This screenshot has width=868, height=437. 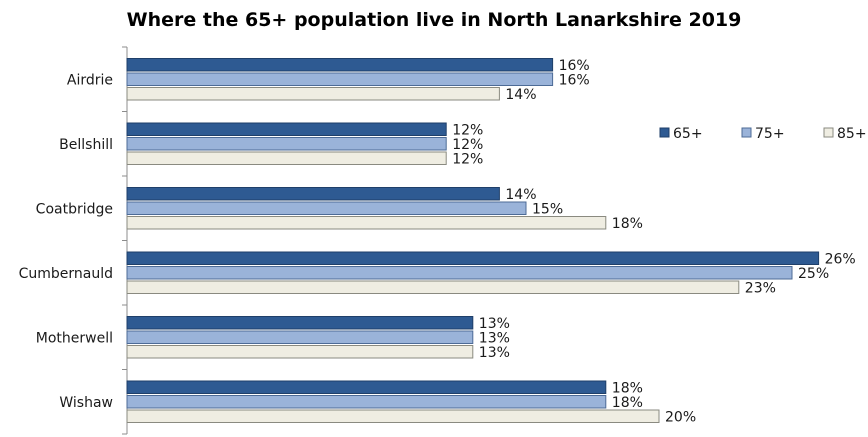 I want to click on data-label: 26%, so click(x=840, y=260).